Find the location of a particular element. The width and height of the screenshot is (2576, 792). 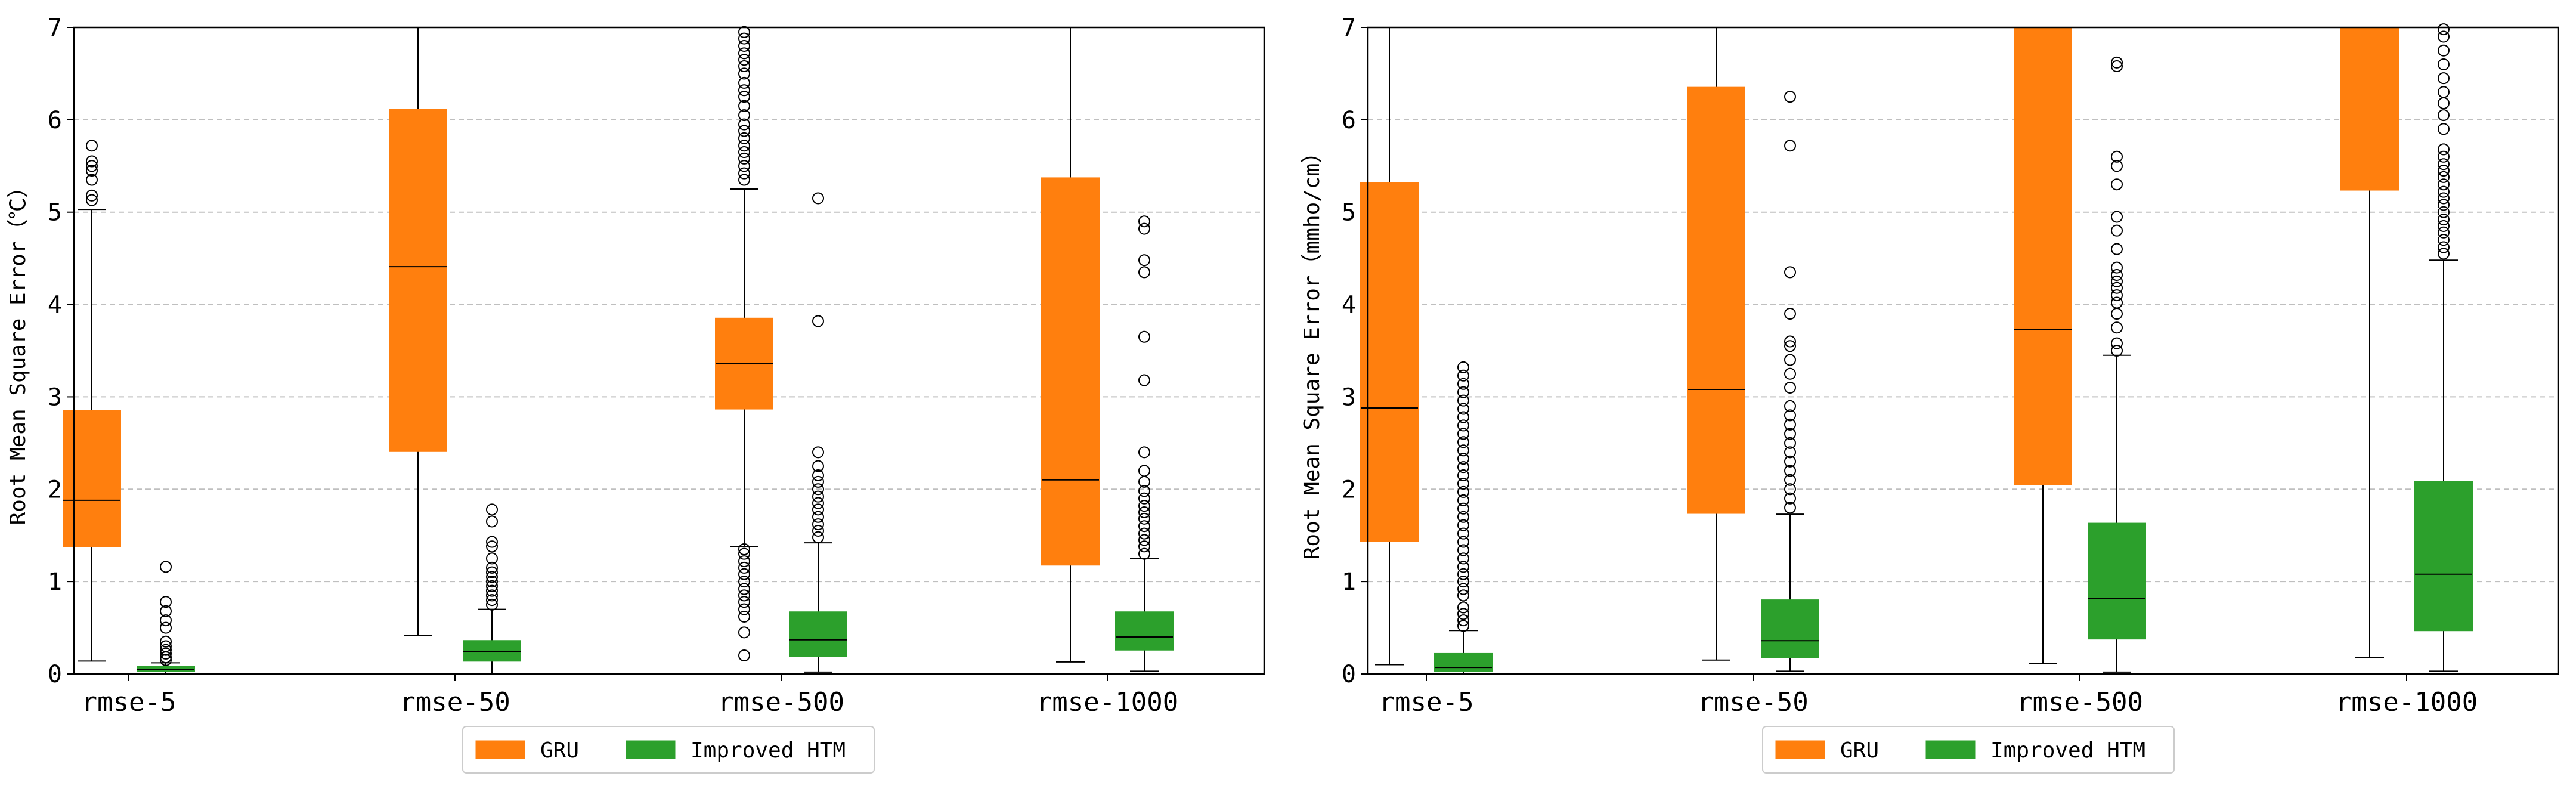

x-tick-label: rmse-50 is located at coordinates (1753, 702).